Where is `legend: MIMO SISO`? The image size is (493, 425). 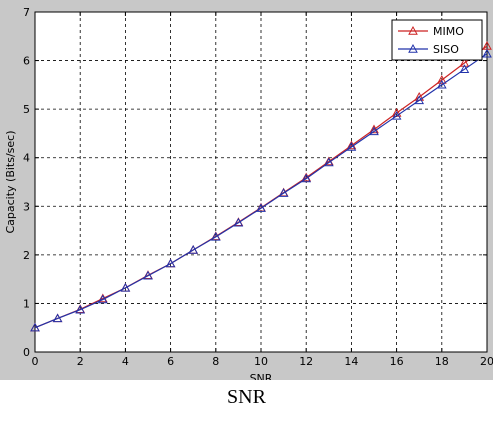
legend: MIMO SISO is located at coordinates (437, 40).